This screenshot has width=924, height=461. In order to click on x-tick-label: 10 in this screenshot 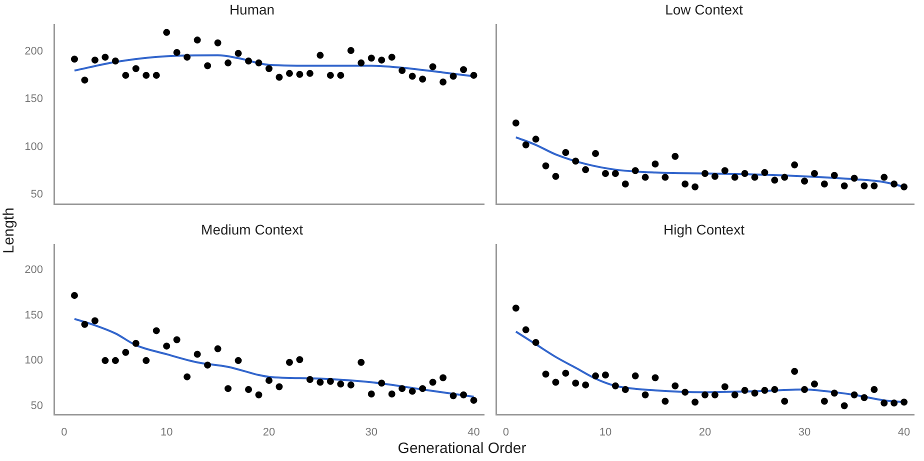, I will do `click(605, 432)`.